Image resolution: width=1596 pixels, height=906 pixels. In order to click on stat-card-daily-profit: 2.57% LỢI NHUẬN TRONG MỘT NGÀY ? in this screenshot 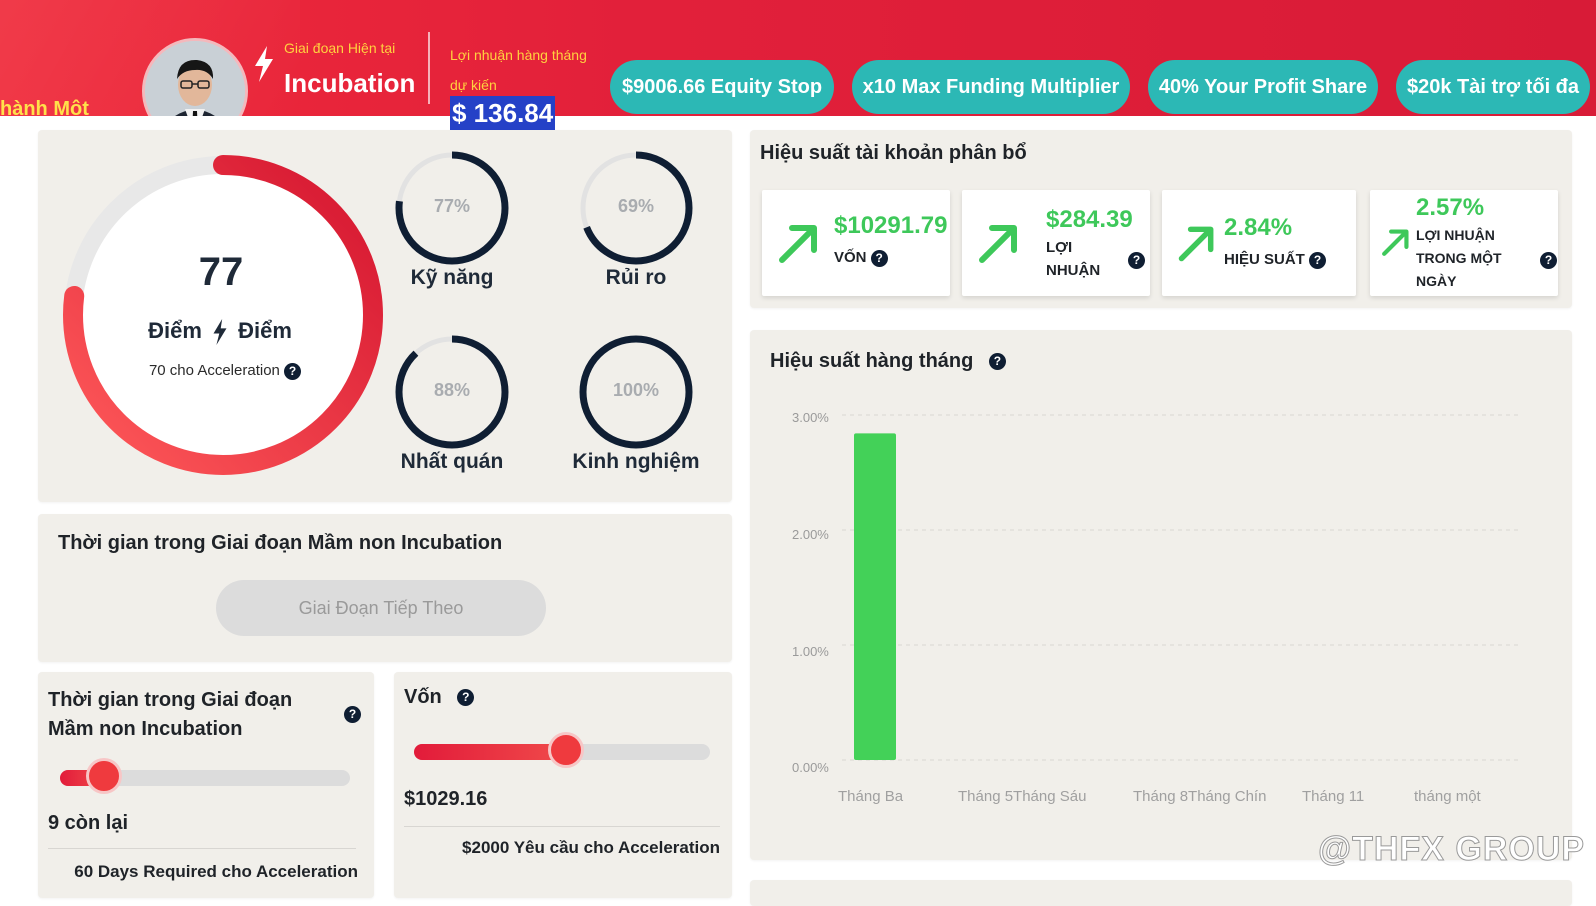, I will do `click(1464, 243)`.